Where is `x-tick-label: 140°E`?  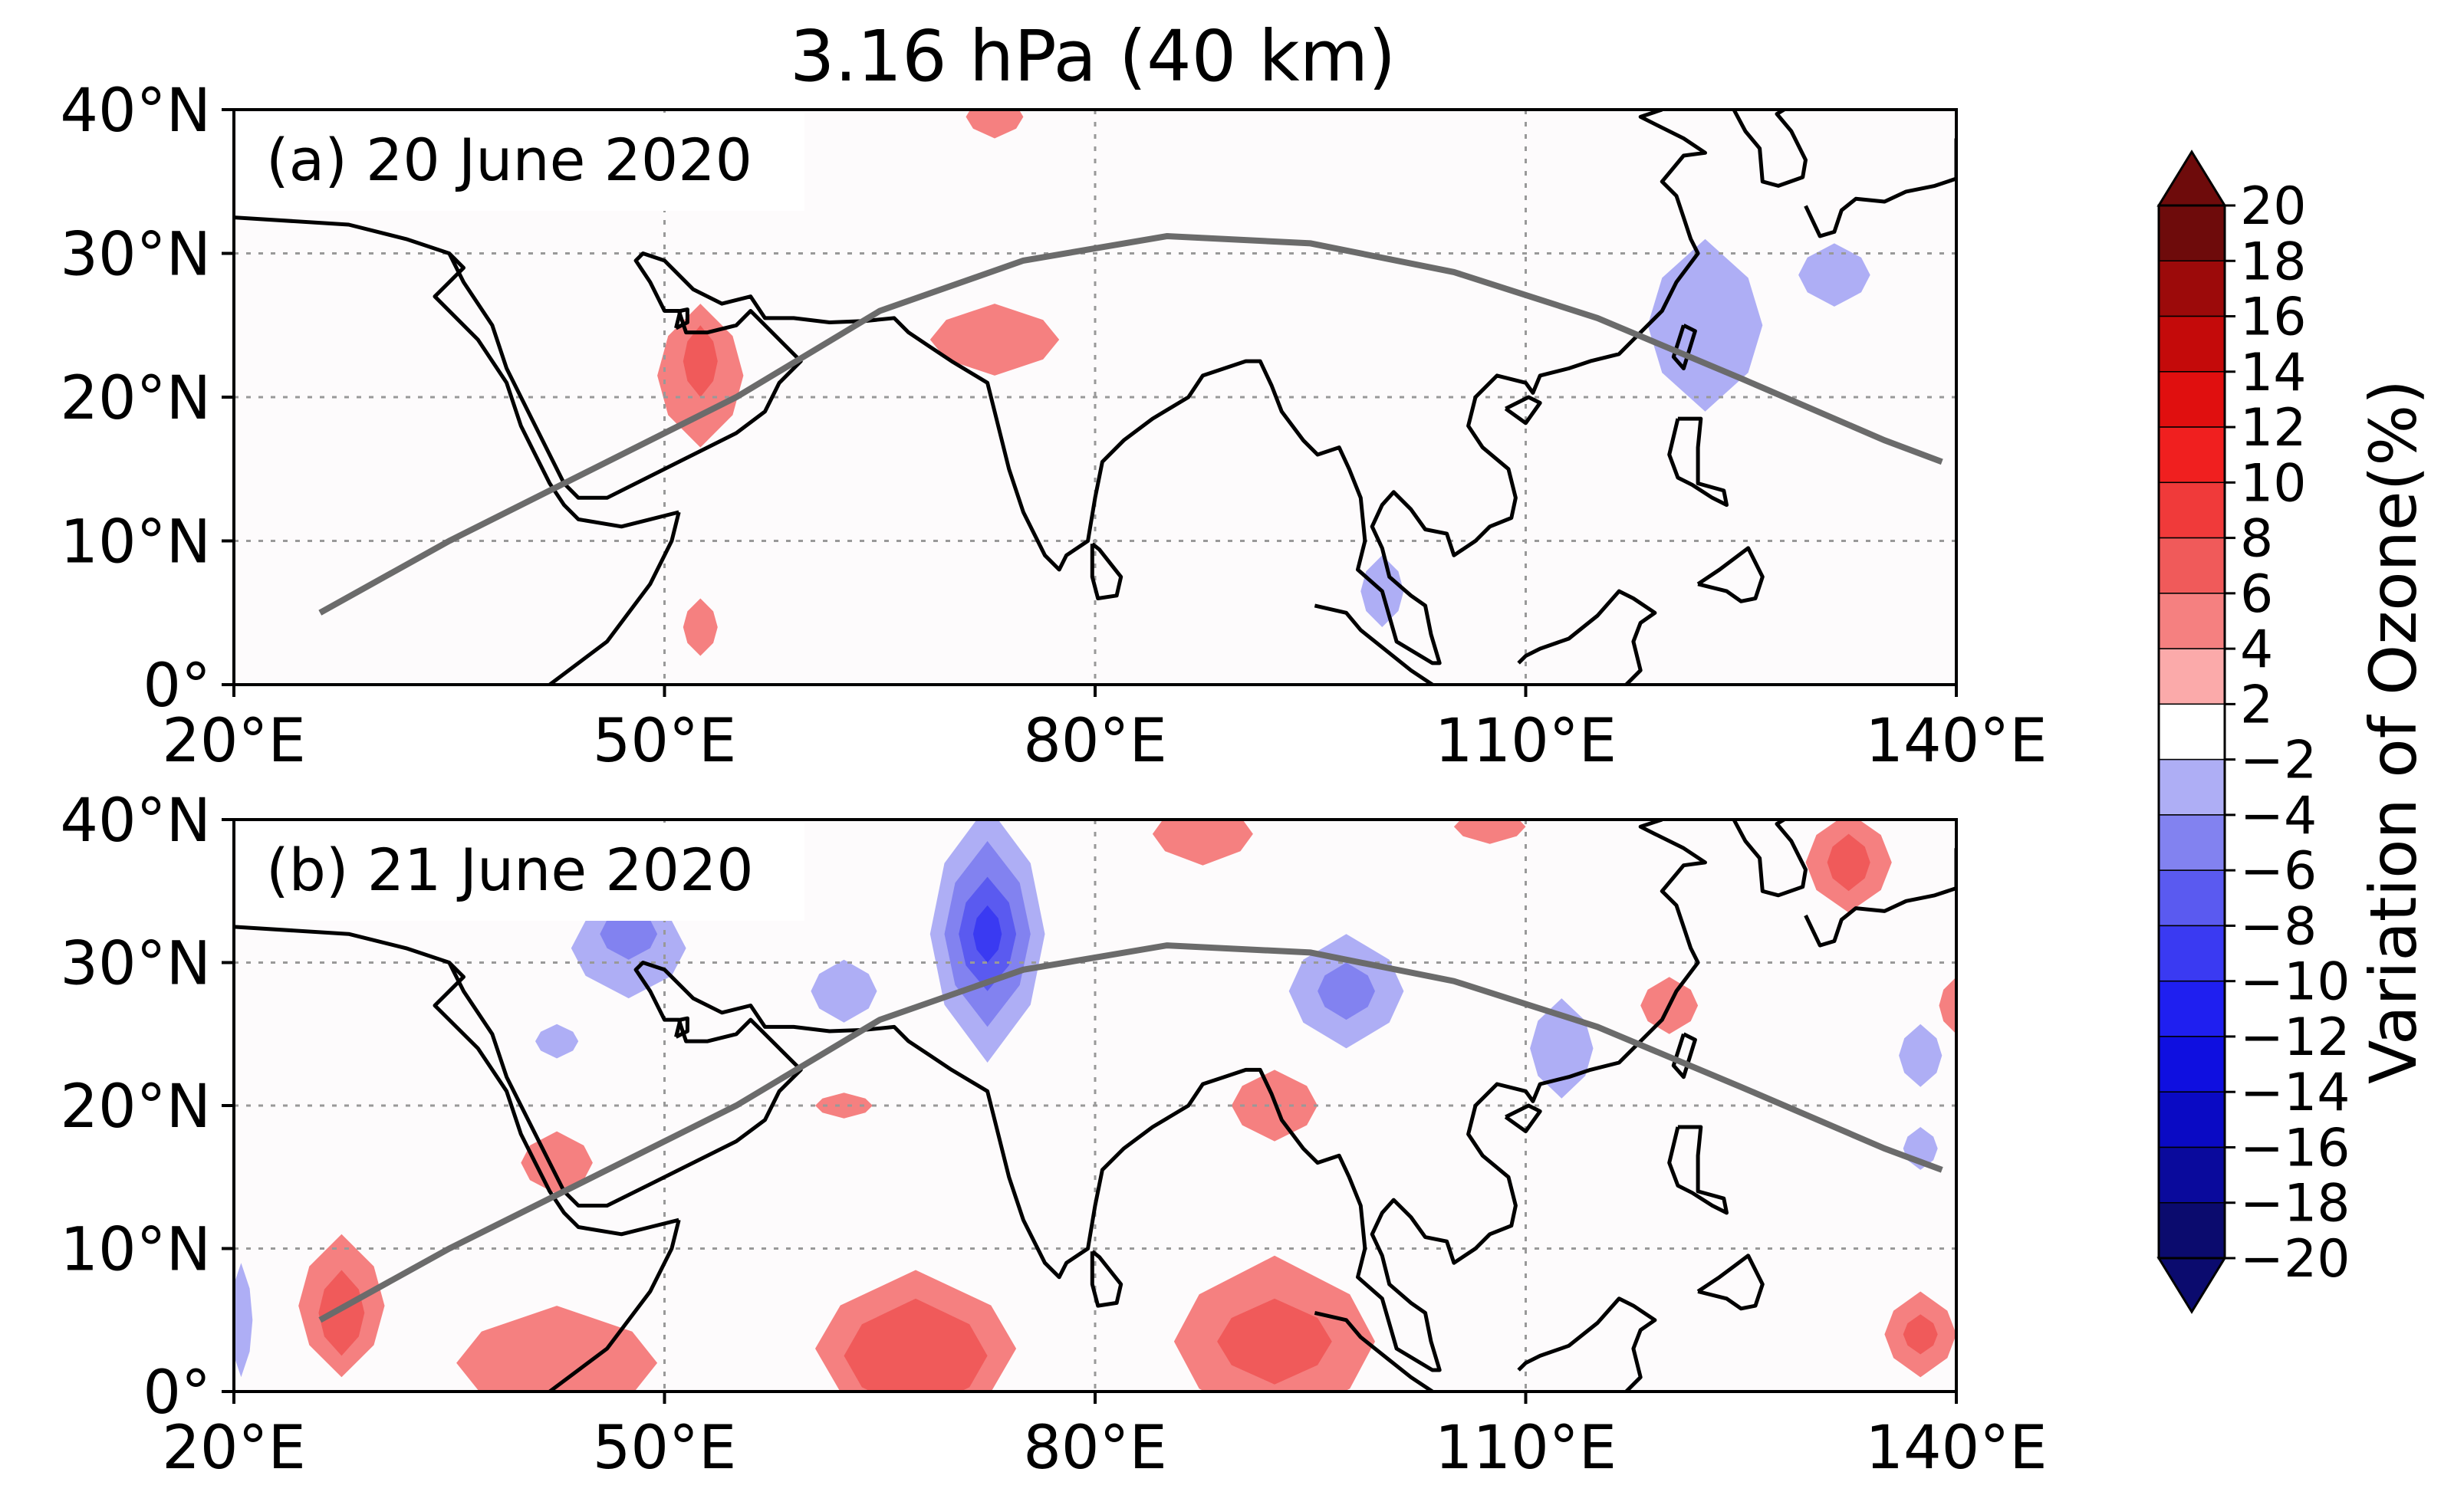
x-tick-label: 140°E is located at coordinates (1956, 741).